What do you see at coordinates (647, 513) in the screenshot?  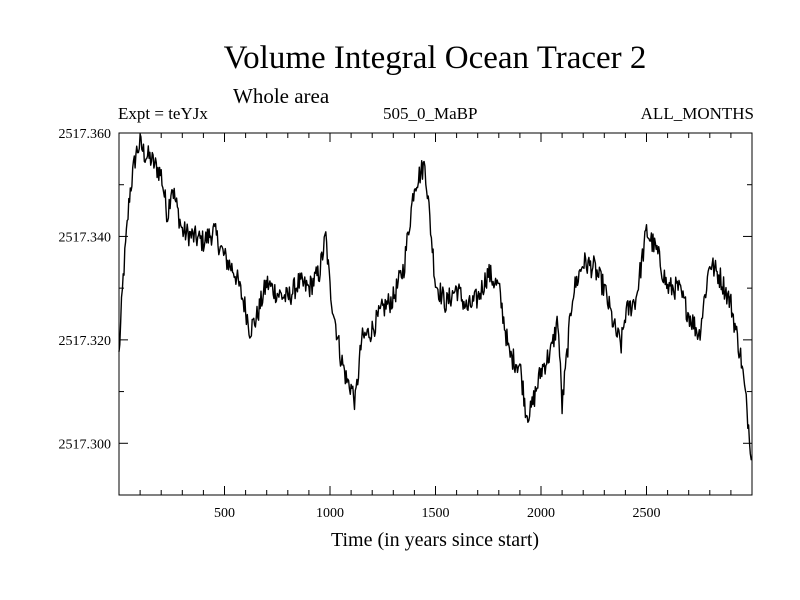 I see `x-tick-label: 2500` at bounding box center [647, 513].